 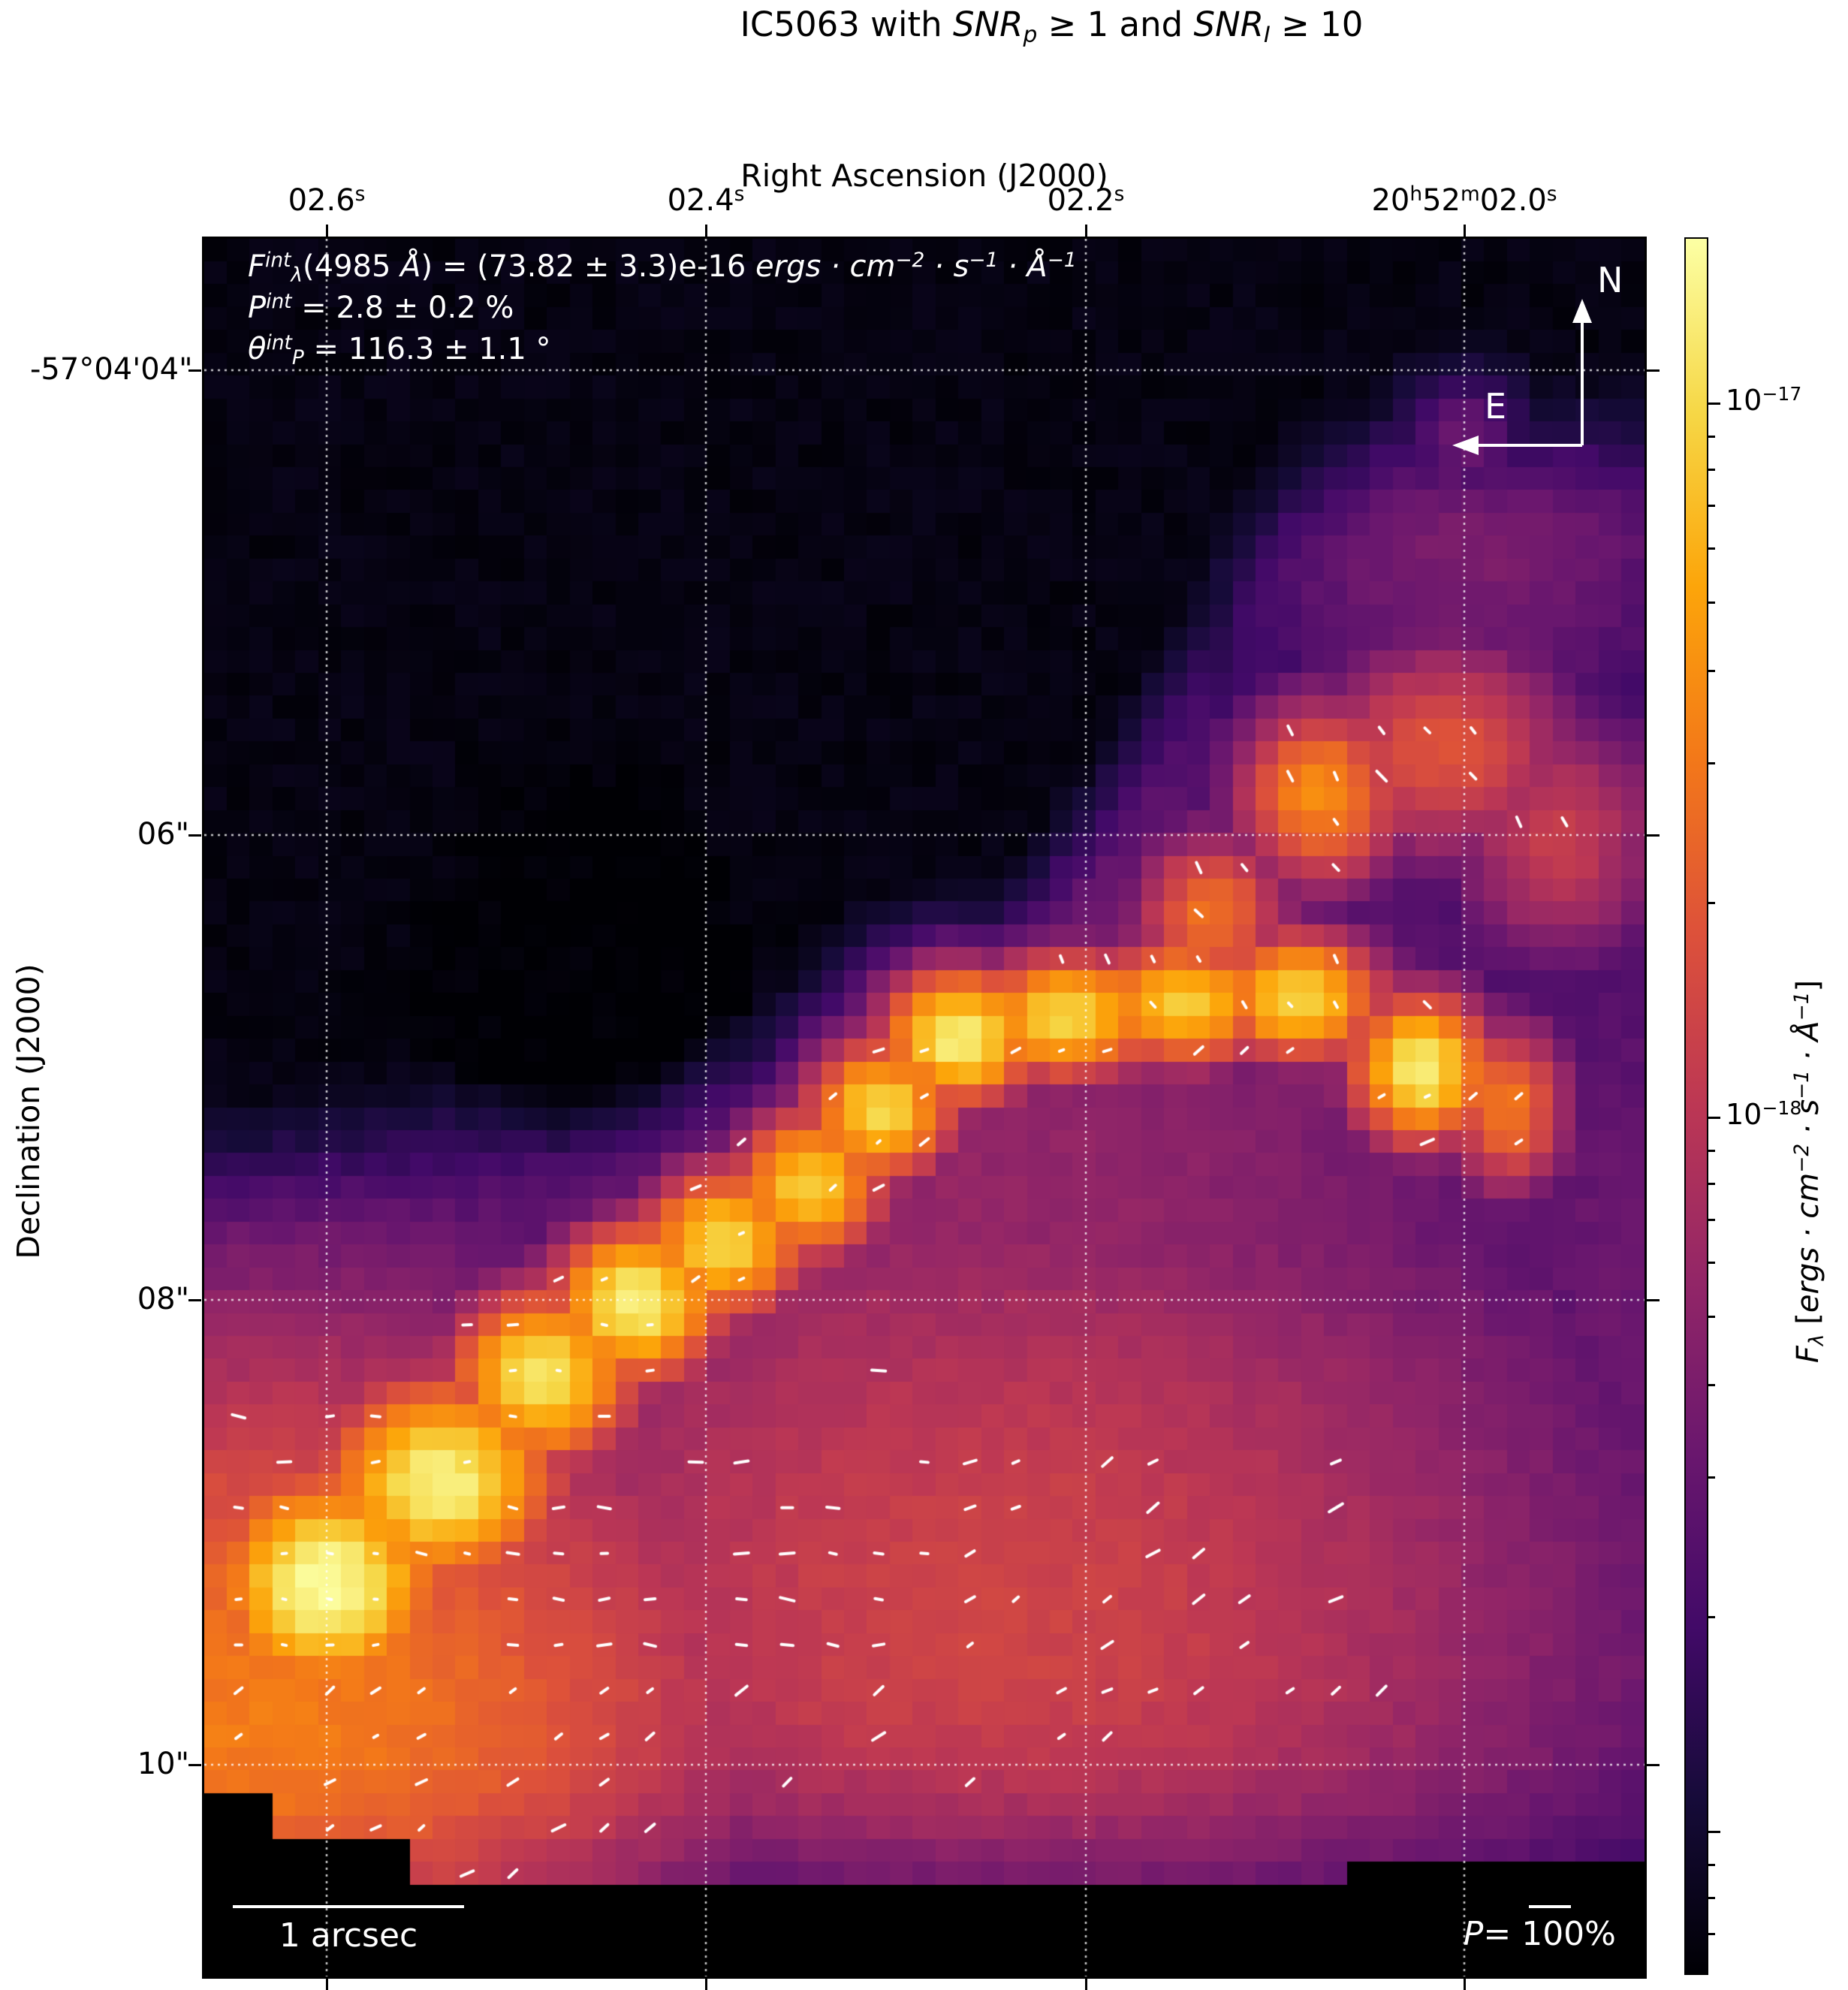 I want to click on y-tick-label: 10", so click(x=163, y=1764).